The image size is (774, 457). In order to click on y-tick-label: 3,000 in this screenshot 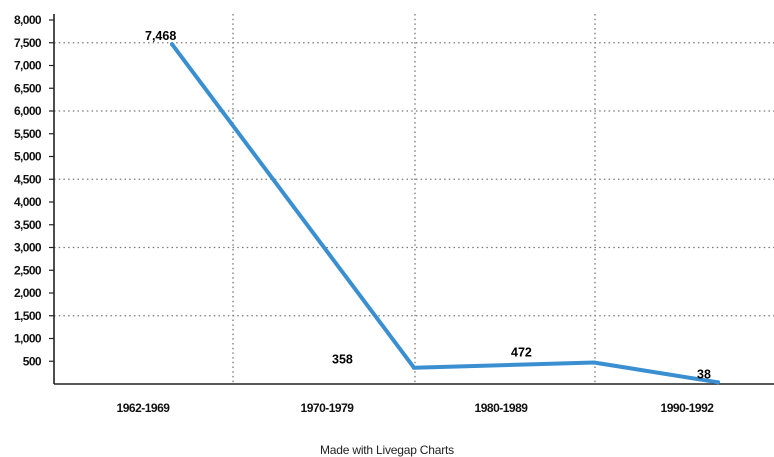, I will do `click(28, 248)`.